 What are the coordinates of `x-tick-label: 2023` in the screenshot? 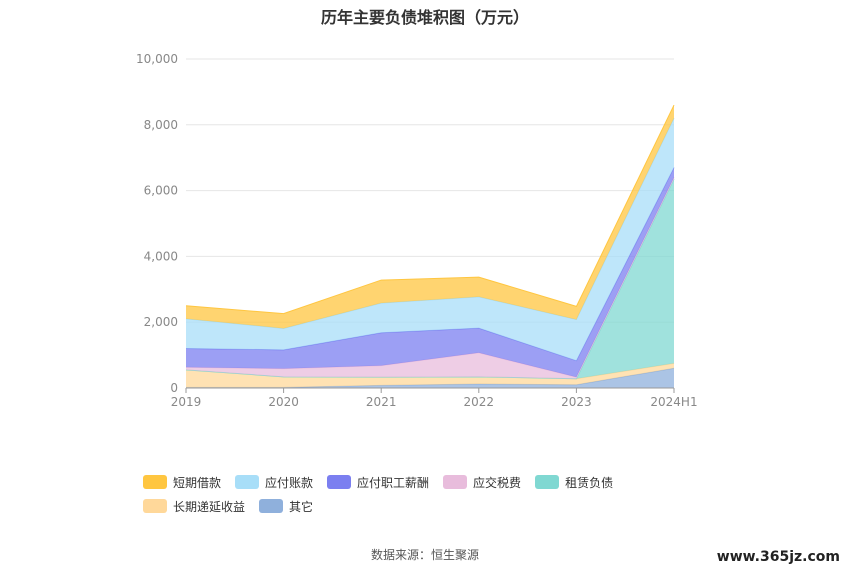 It's located at (576, 402).